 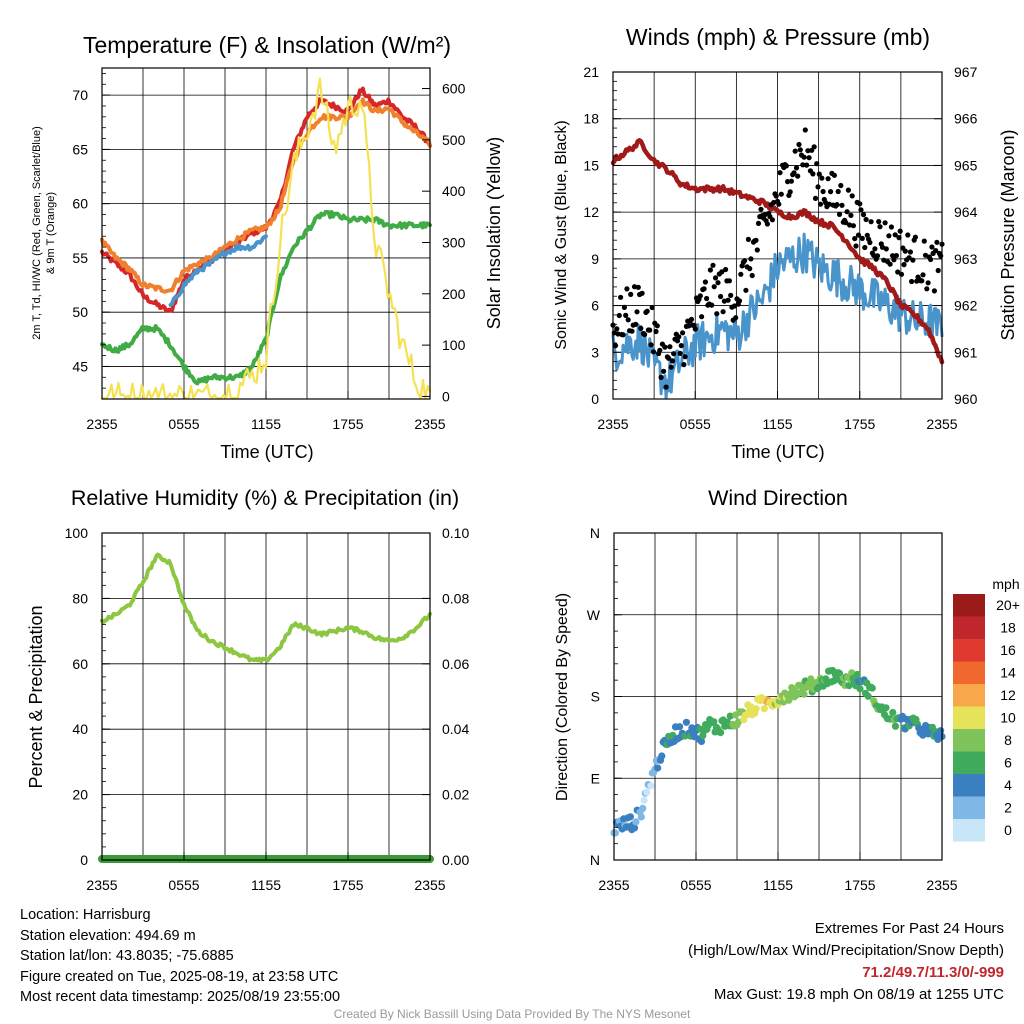 I want to click on y-tick-label: 15, so click(x=591, y=165).